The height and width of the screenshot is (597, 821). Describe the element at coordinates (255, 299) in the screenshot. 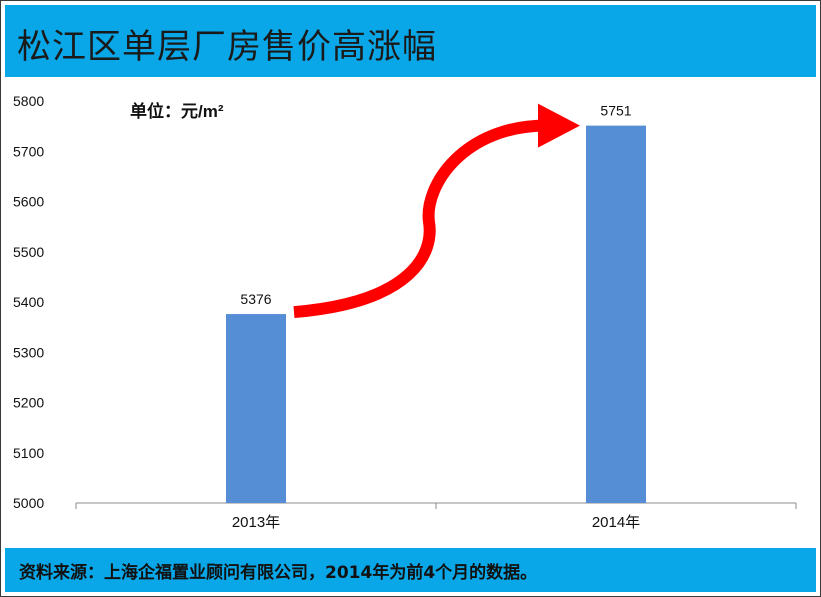

I see `data-label: 5376` at that location.